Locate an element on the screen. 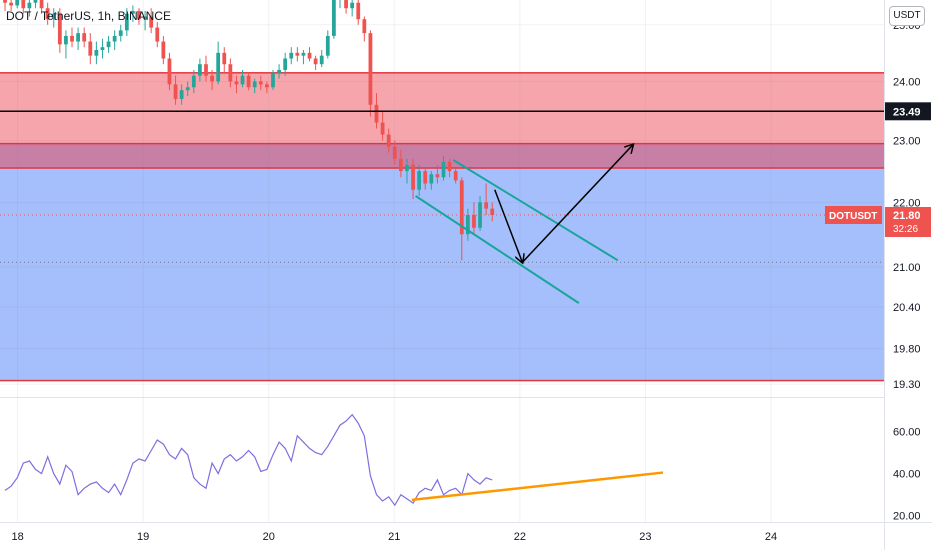  price-tick-label: 20.40 is located at coordinates (907, 308).